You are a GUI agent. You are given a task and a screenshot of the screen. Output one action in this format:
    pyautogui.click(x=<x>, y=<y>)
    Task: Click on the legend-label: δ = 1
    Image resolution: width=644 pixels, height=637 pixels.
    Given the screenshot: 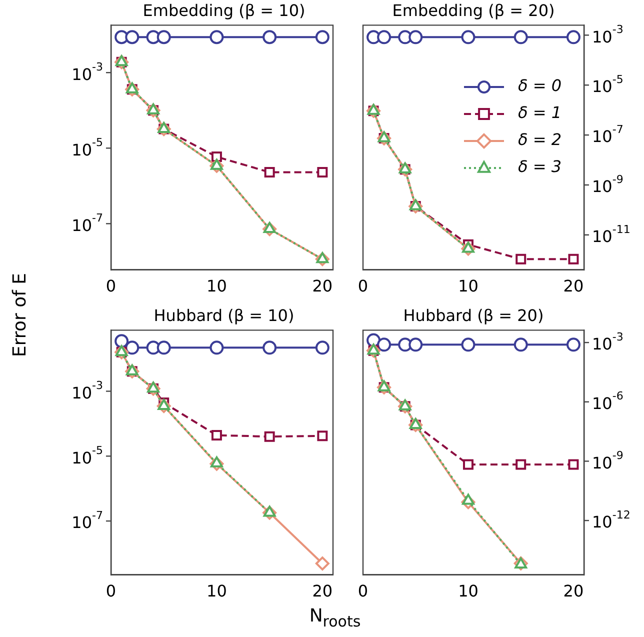 What is the action you would take?
    pyautogui.click(x=540, y=112)
    